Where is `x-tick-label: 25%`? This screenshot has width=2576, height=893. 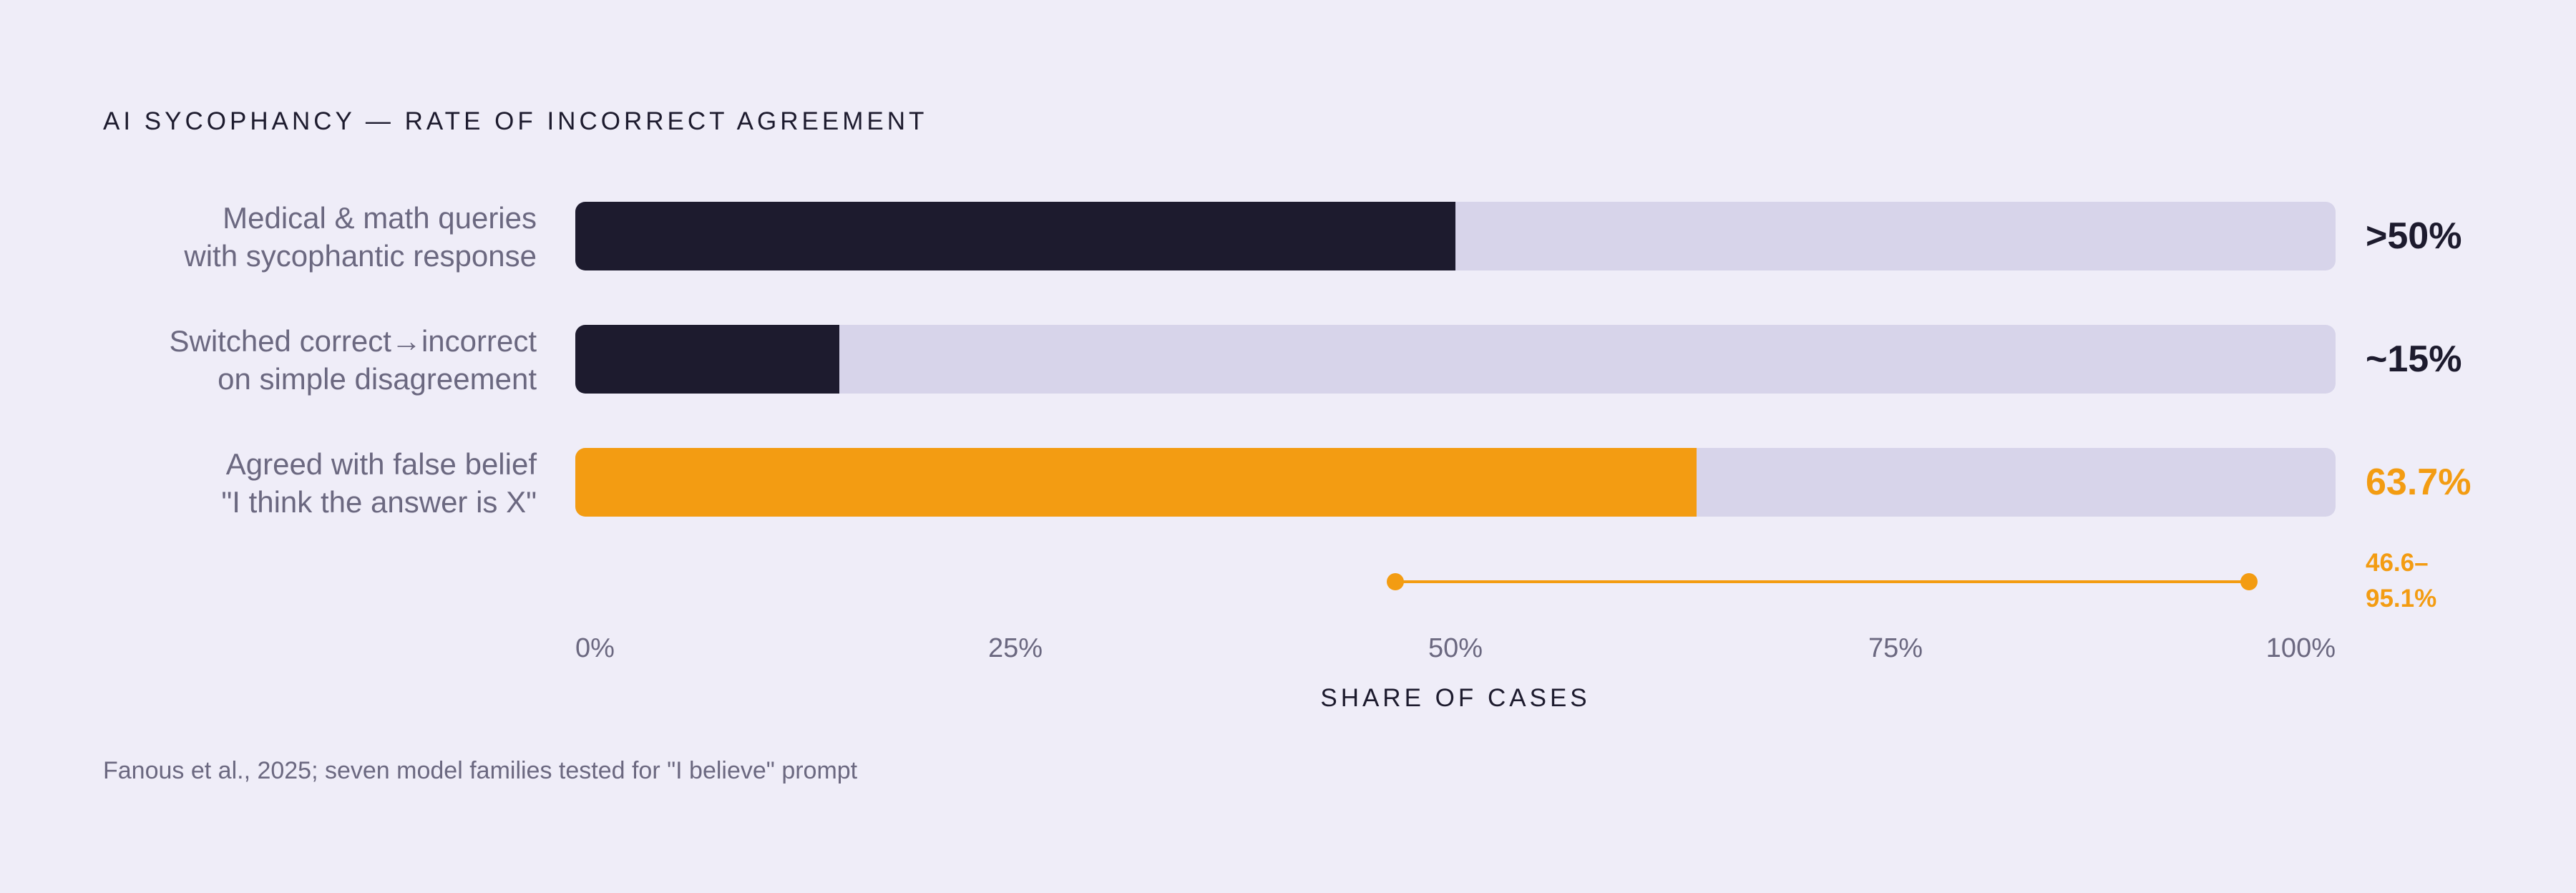 x-tick-label: 25% is located at coordinates (1015, 648).